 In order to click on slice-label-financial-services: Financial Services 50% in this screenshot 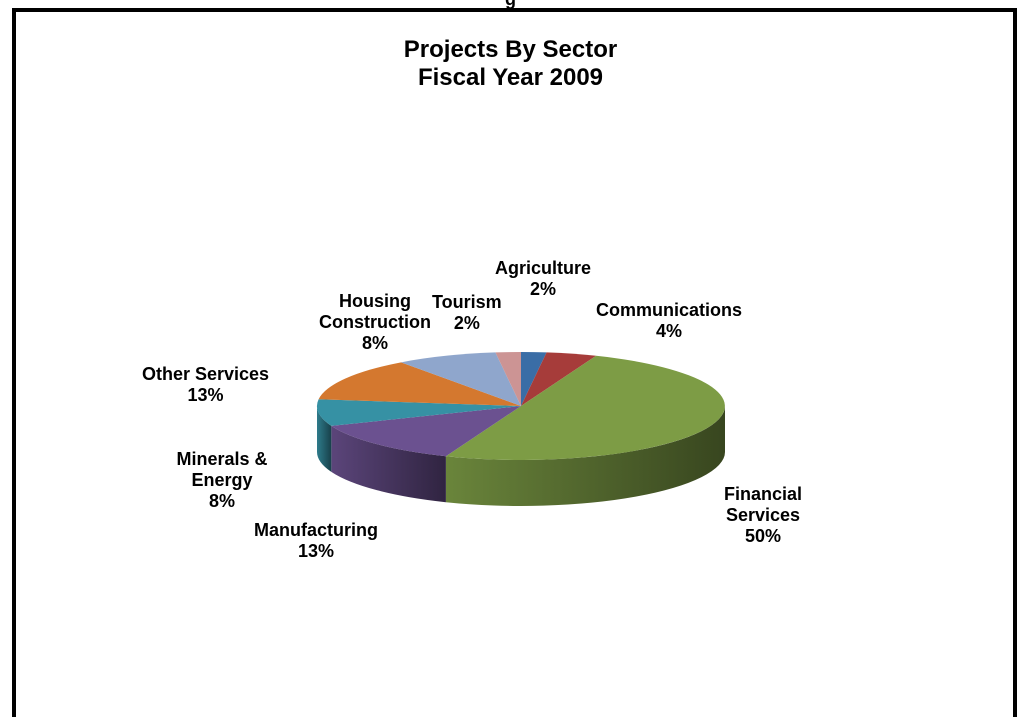, I will do `click(763, 515)`.